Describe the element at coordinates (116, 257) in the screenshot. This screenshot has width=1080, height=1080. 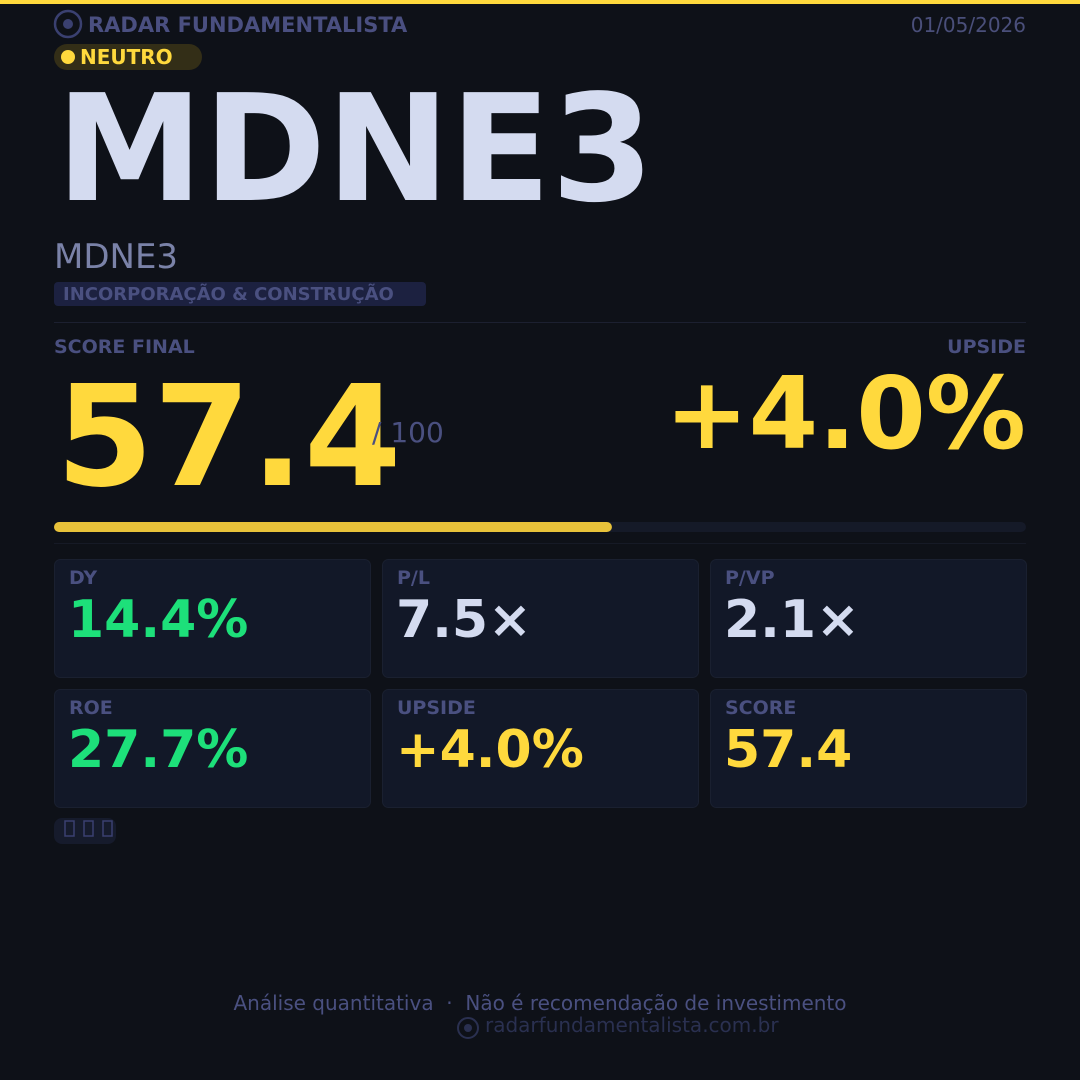
I see `company: MDNE3` at that location.